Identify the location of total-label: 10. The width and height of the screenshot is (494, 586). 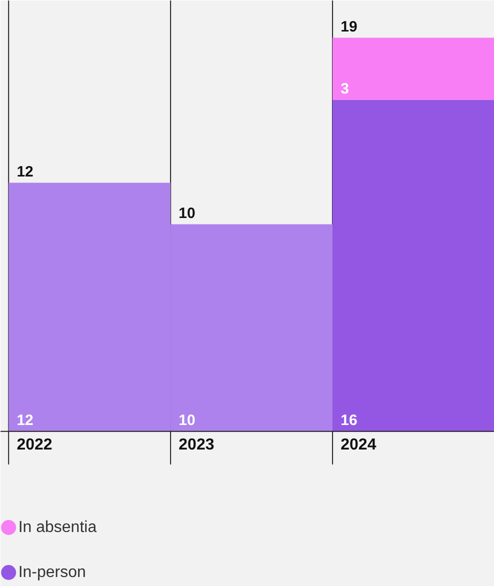
(187, 213).